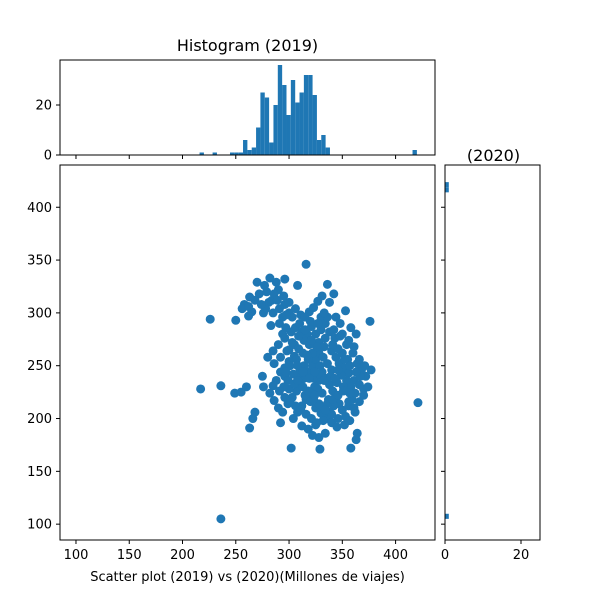  I want to click on scatter-y-tick-label: 150, so click(39, 472).